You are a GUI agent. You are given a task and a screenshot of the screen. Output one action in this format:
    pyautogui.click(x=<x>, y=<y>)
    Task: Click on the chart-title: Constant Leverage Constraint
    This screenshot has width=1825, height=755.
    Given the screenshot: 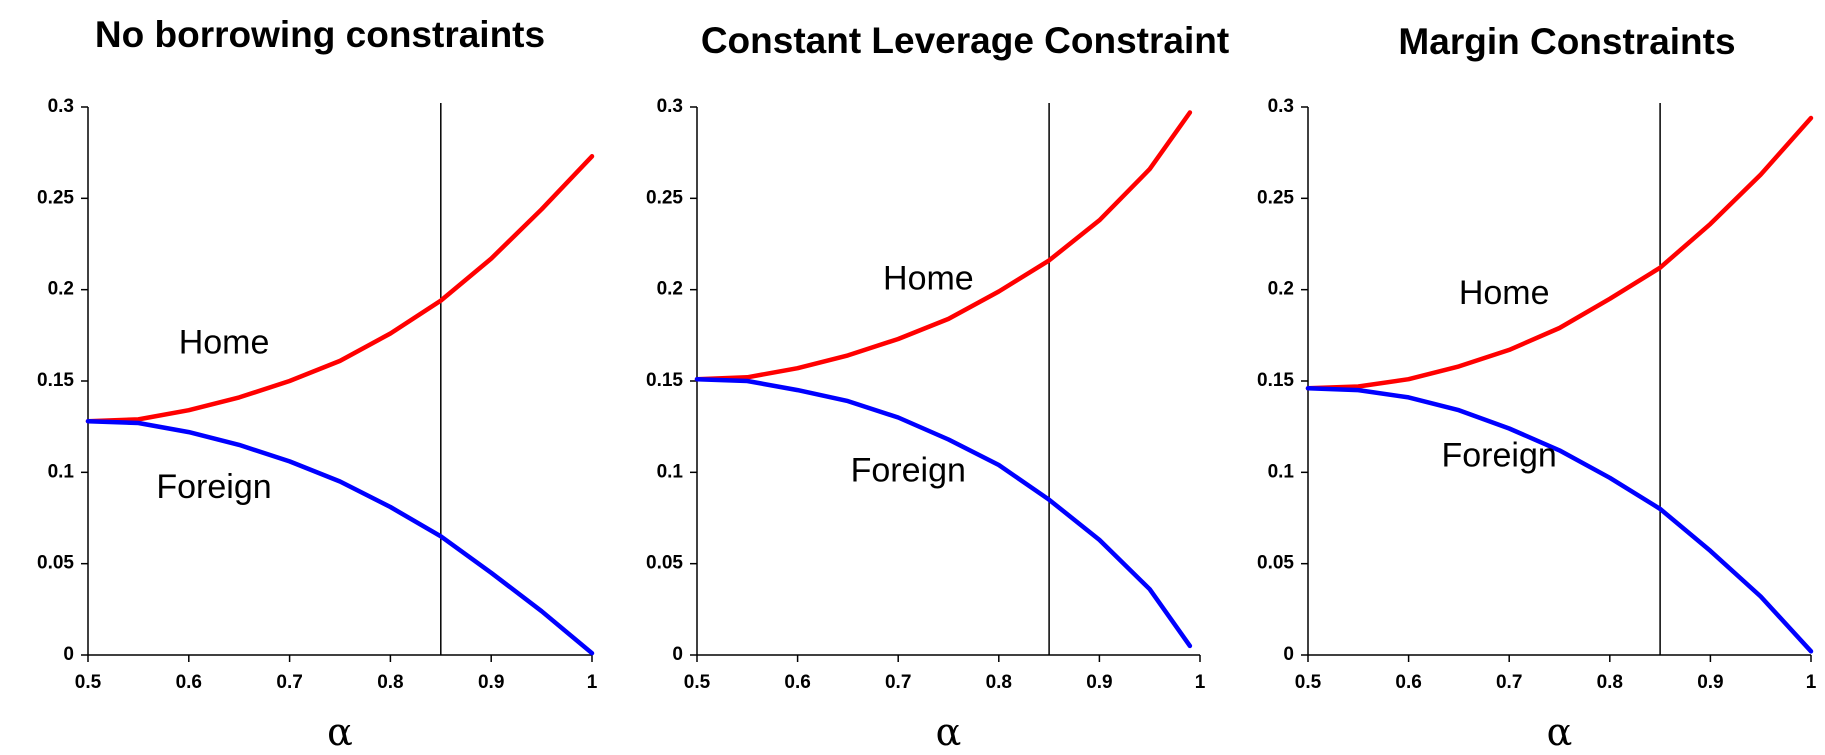 What is the action you would take?
    pyautogui.click(x=965, y=40)
    